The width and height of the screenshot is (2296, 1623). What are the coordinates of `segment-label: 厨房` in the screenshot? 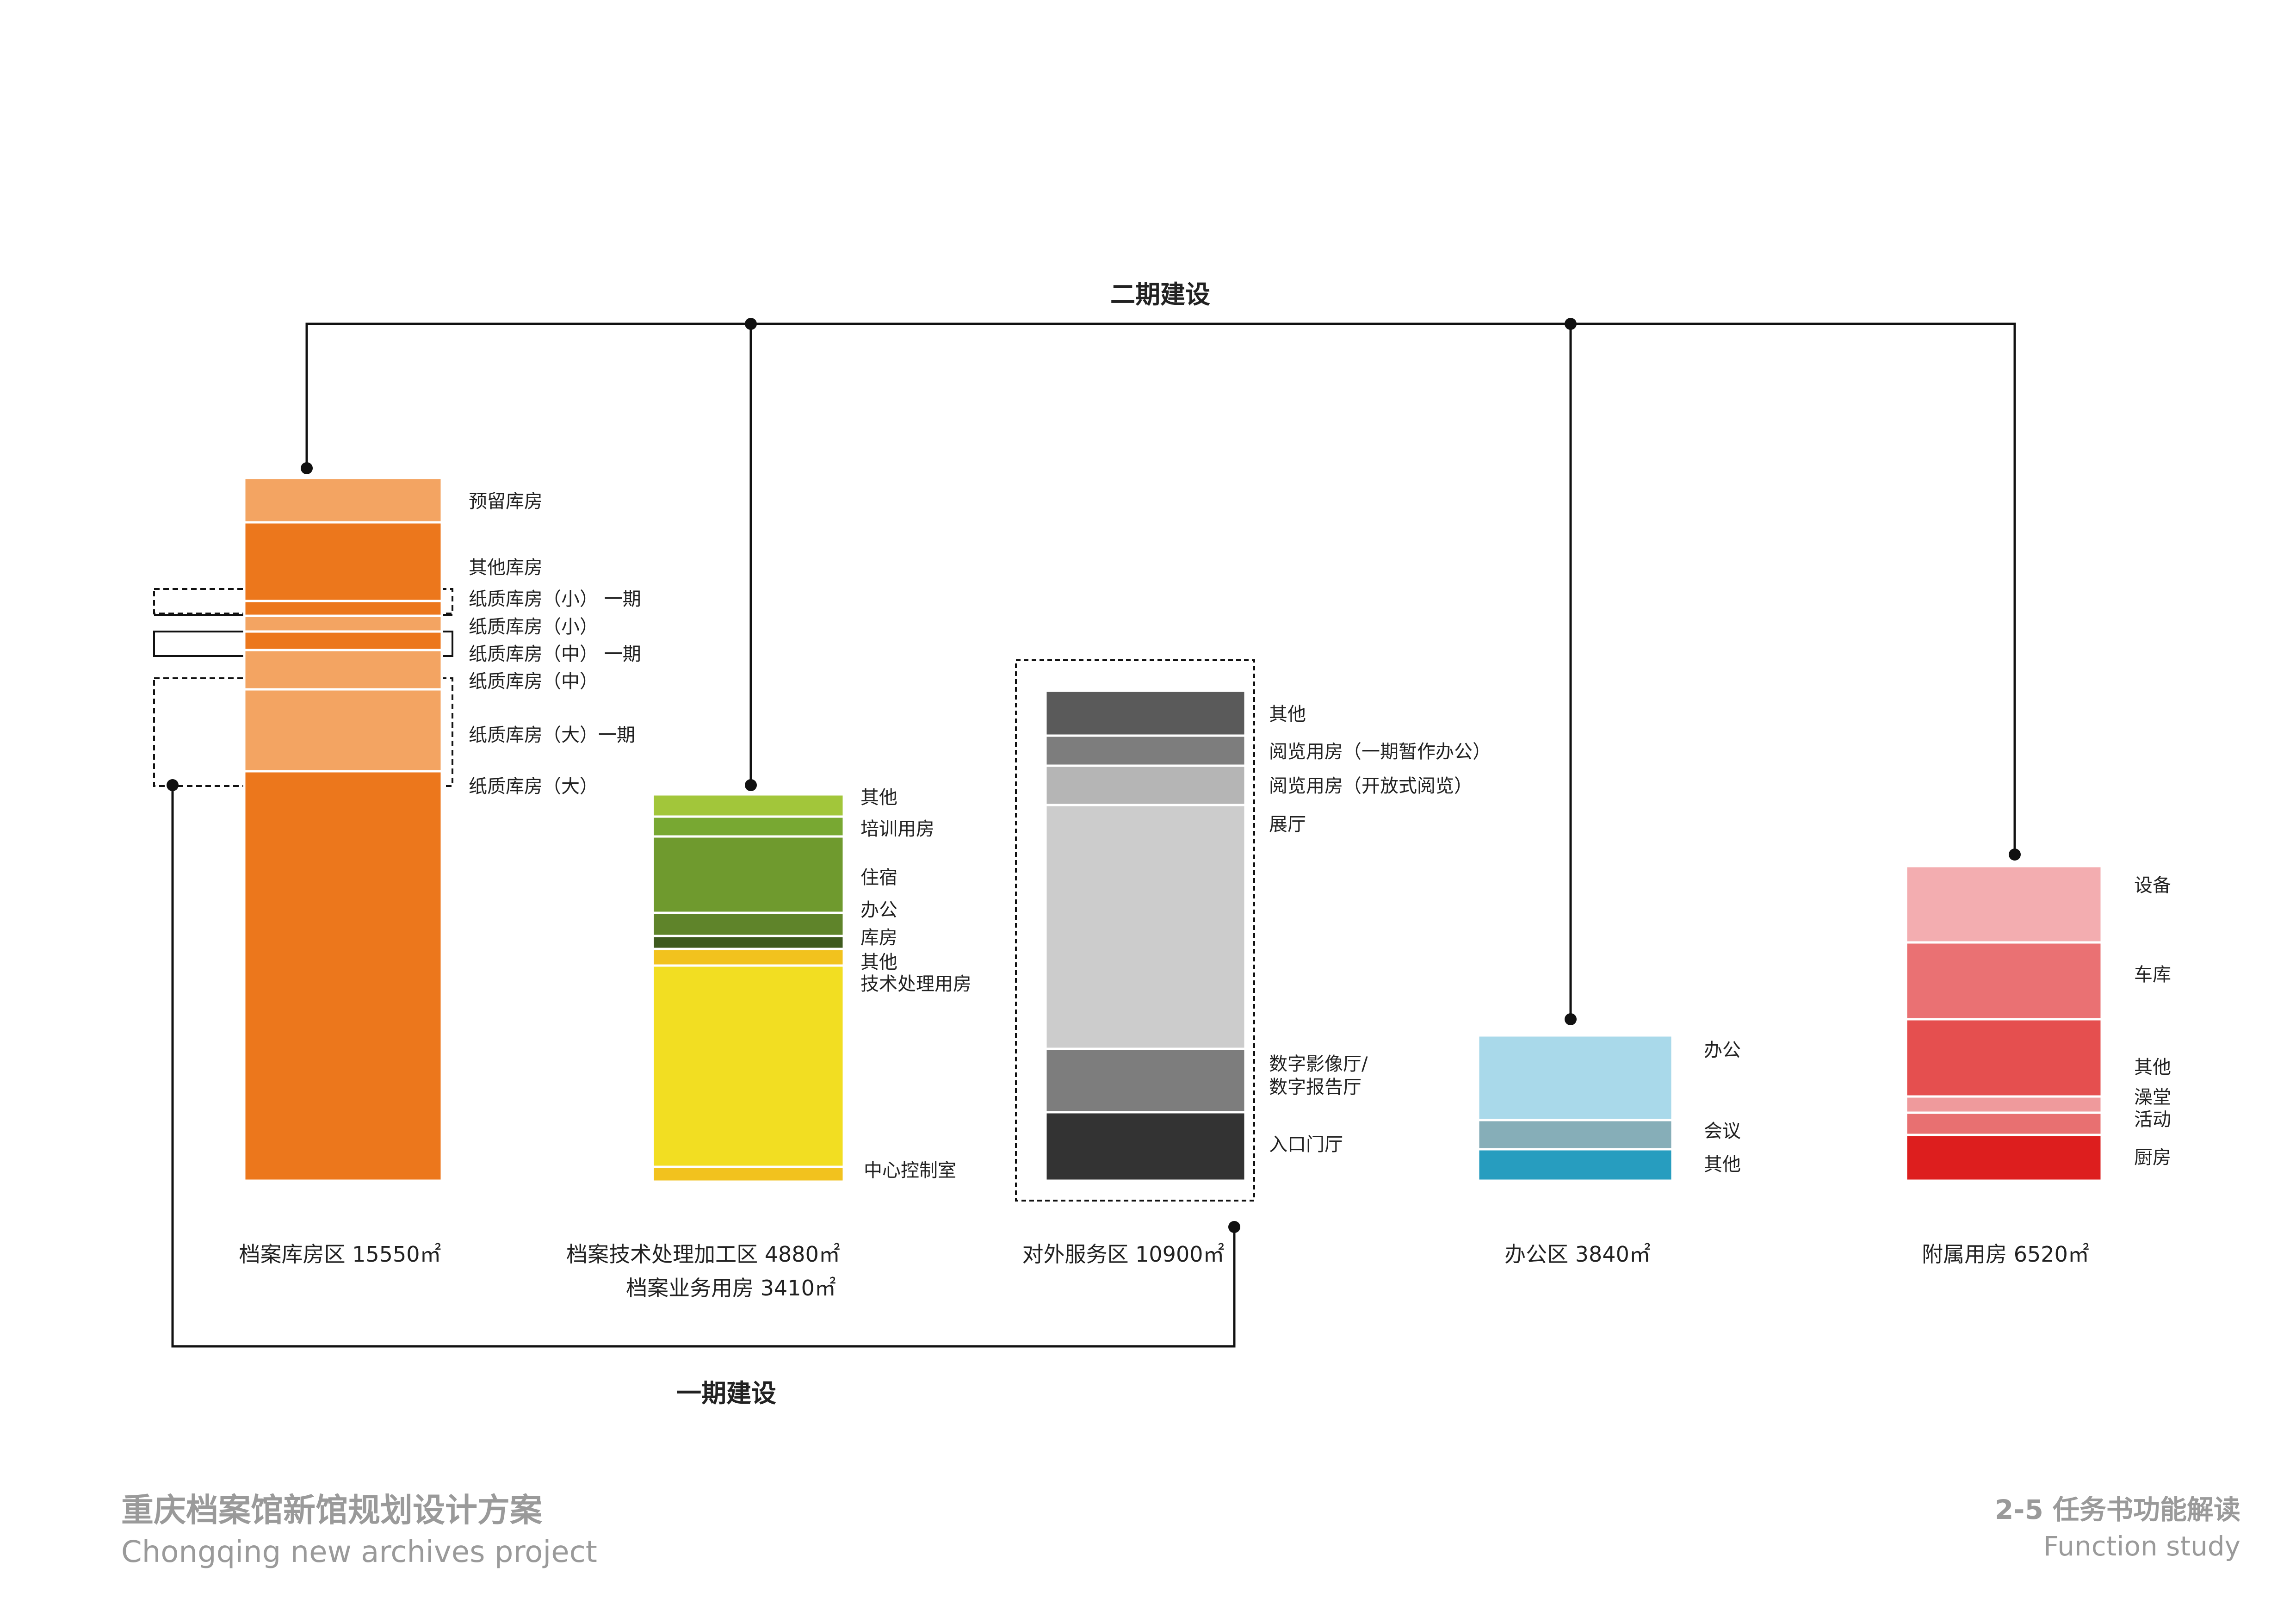 It's located at (2152, 1157).